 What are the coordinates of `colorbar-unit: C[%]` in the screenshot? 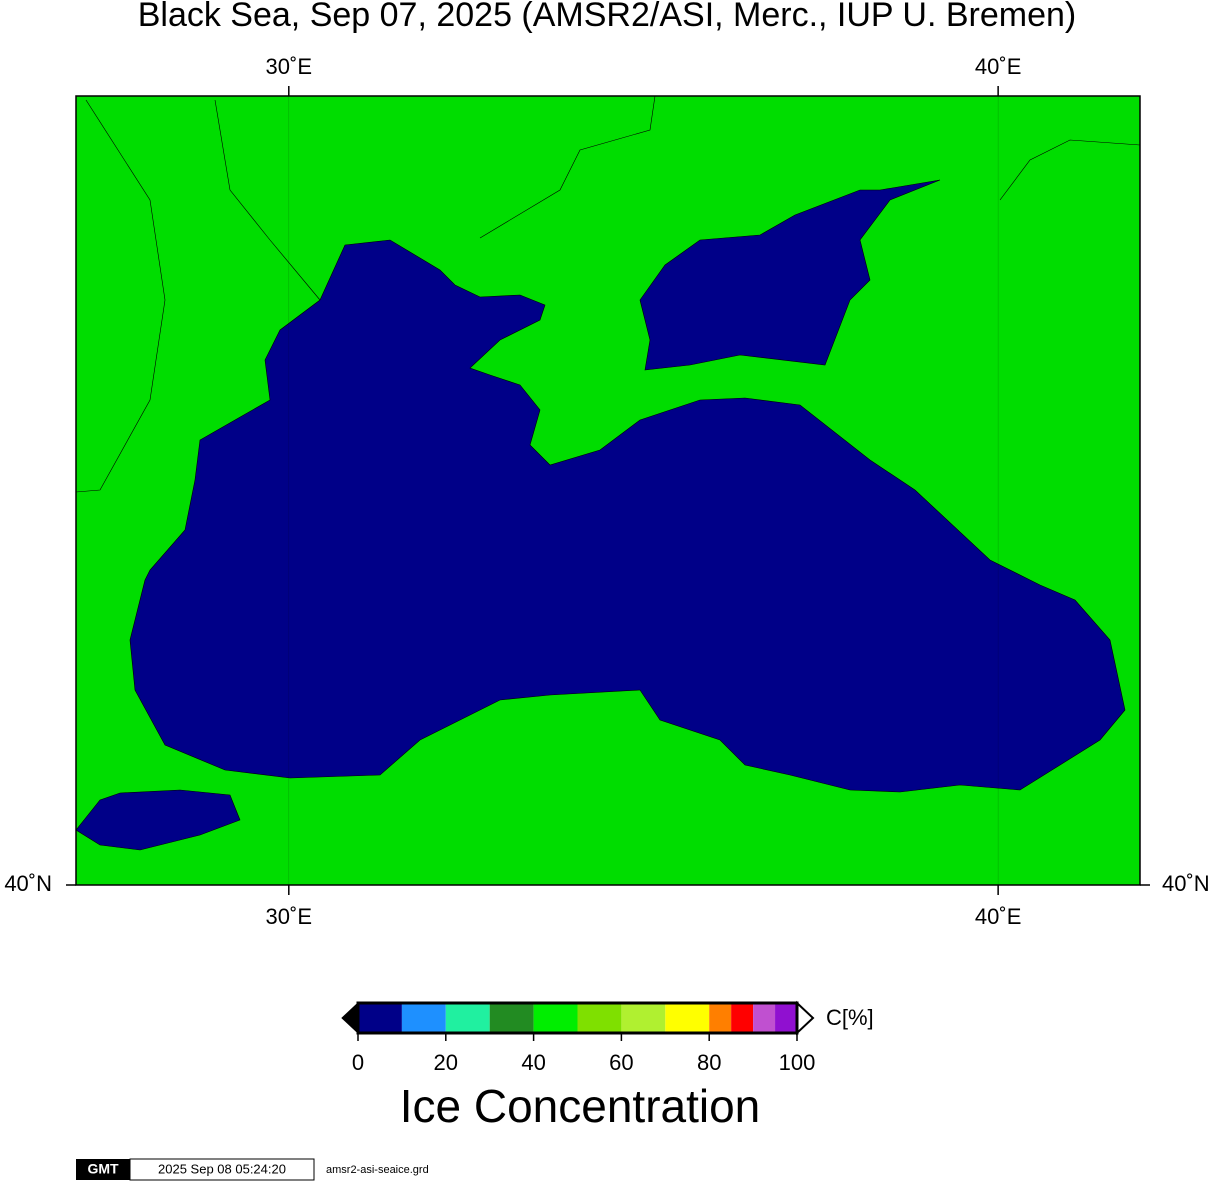 It's located at (850, 1017).